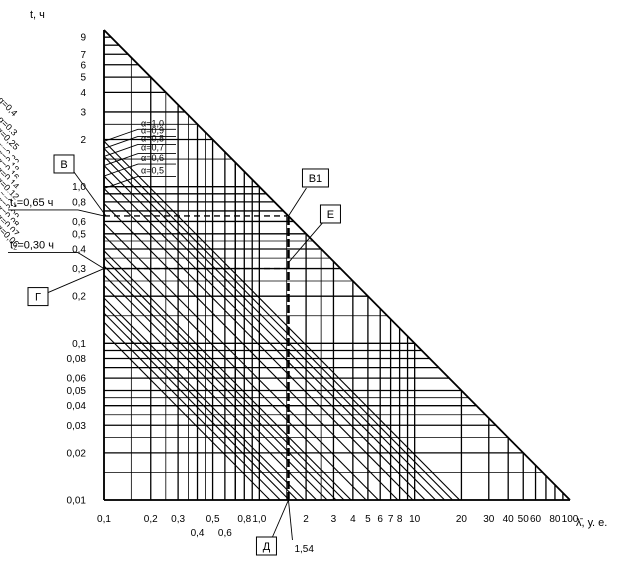 Image resolution: width=623 pixels, height=561 pixels. What do you see at coordinates (198, 533) in the screenshot?
I see `x-tick-label: 0,4` at bounding box center [198, 533].